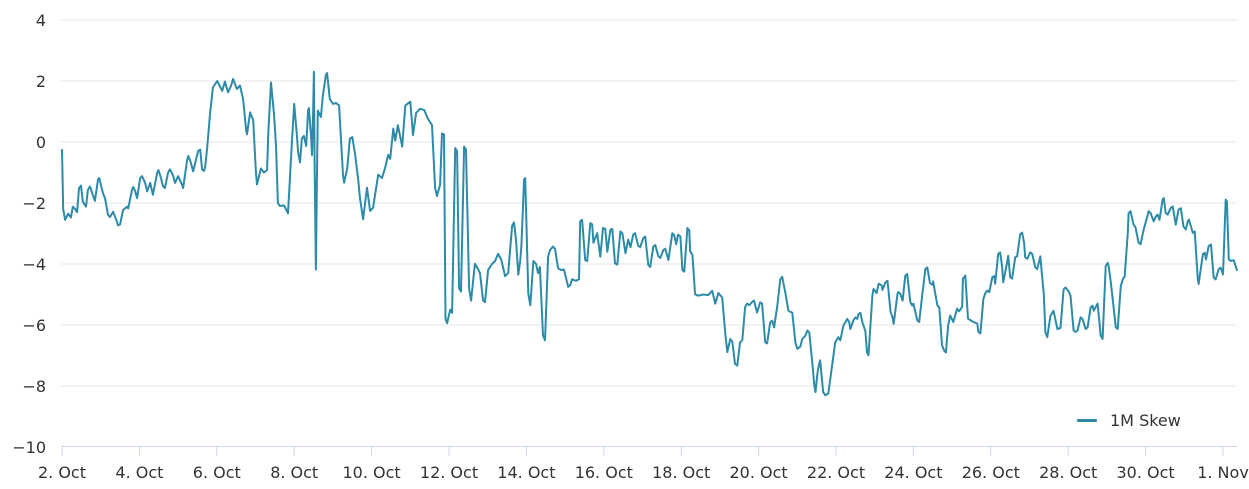 This screenshot has width=1249, height=489. I want to click on x-axis-label: 2. Oct, so click(62, 472).